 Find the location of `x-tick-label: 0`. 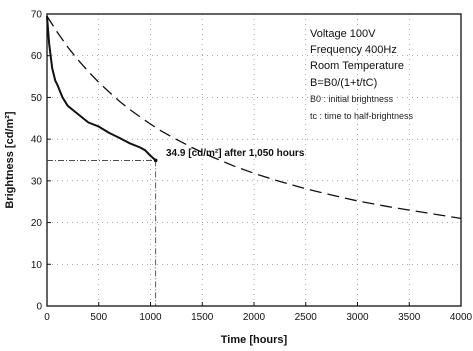

x-tick-label: 0 is located at coordinates (47, 317).